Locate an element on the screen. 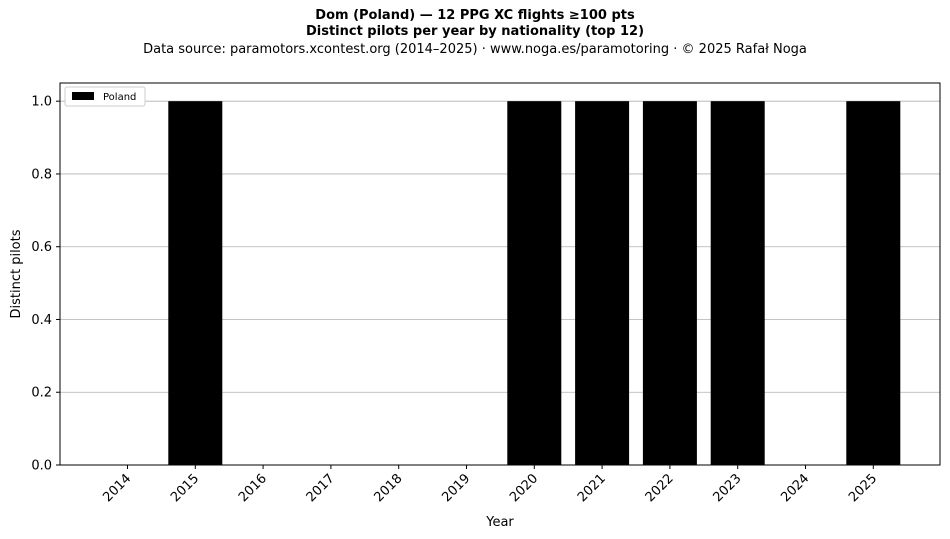 The image size is (950, 539). y-axis: 0.0 0.2 0.4 0.6 0.8 1.0 is located at coordinates (45, 284).